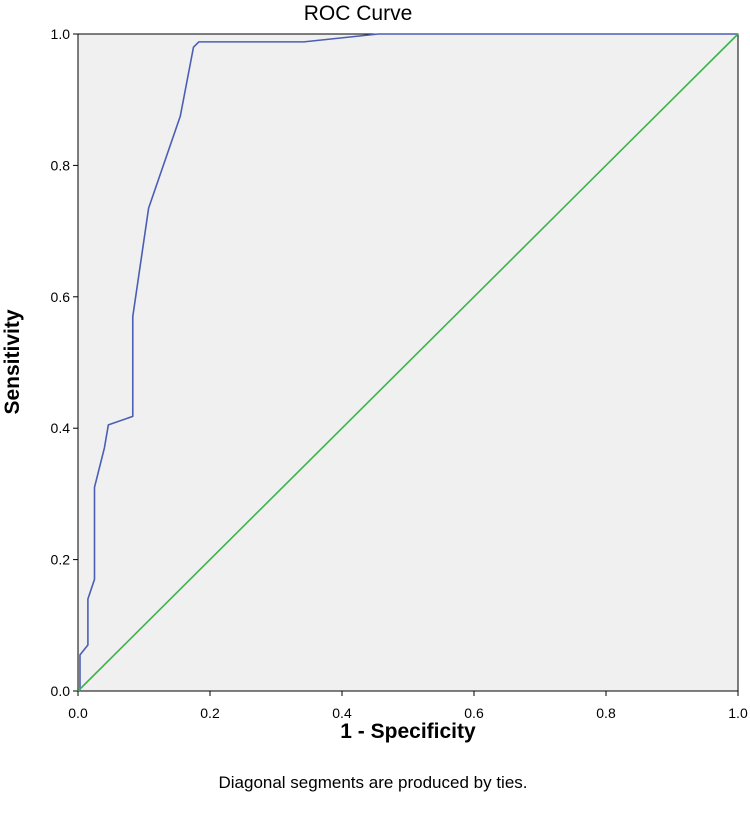  I want to click on x-tick-label: 0.2, so click(210, 713).